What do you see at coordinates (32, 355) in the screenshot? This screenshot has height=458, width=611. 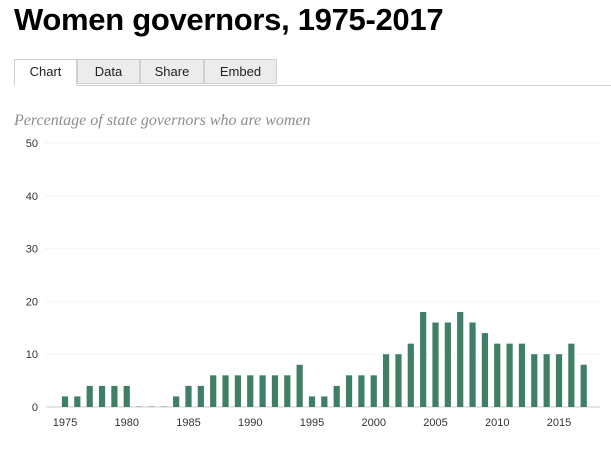 I see `y-tick-label: 10` at bounding box center [32, 355].